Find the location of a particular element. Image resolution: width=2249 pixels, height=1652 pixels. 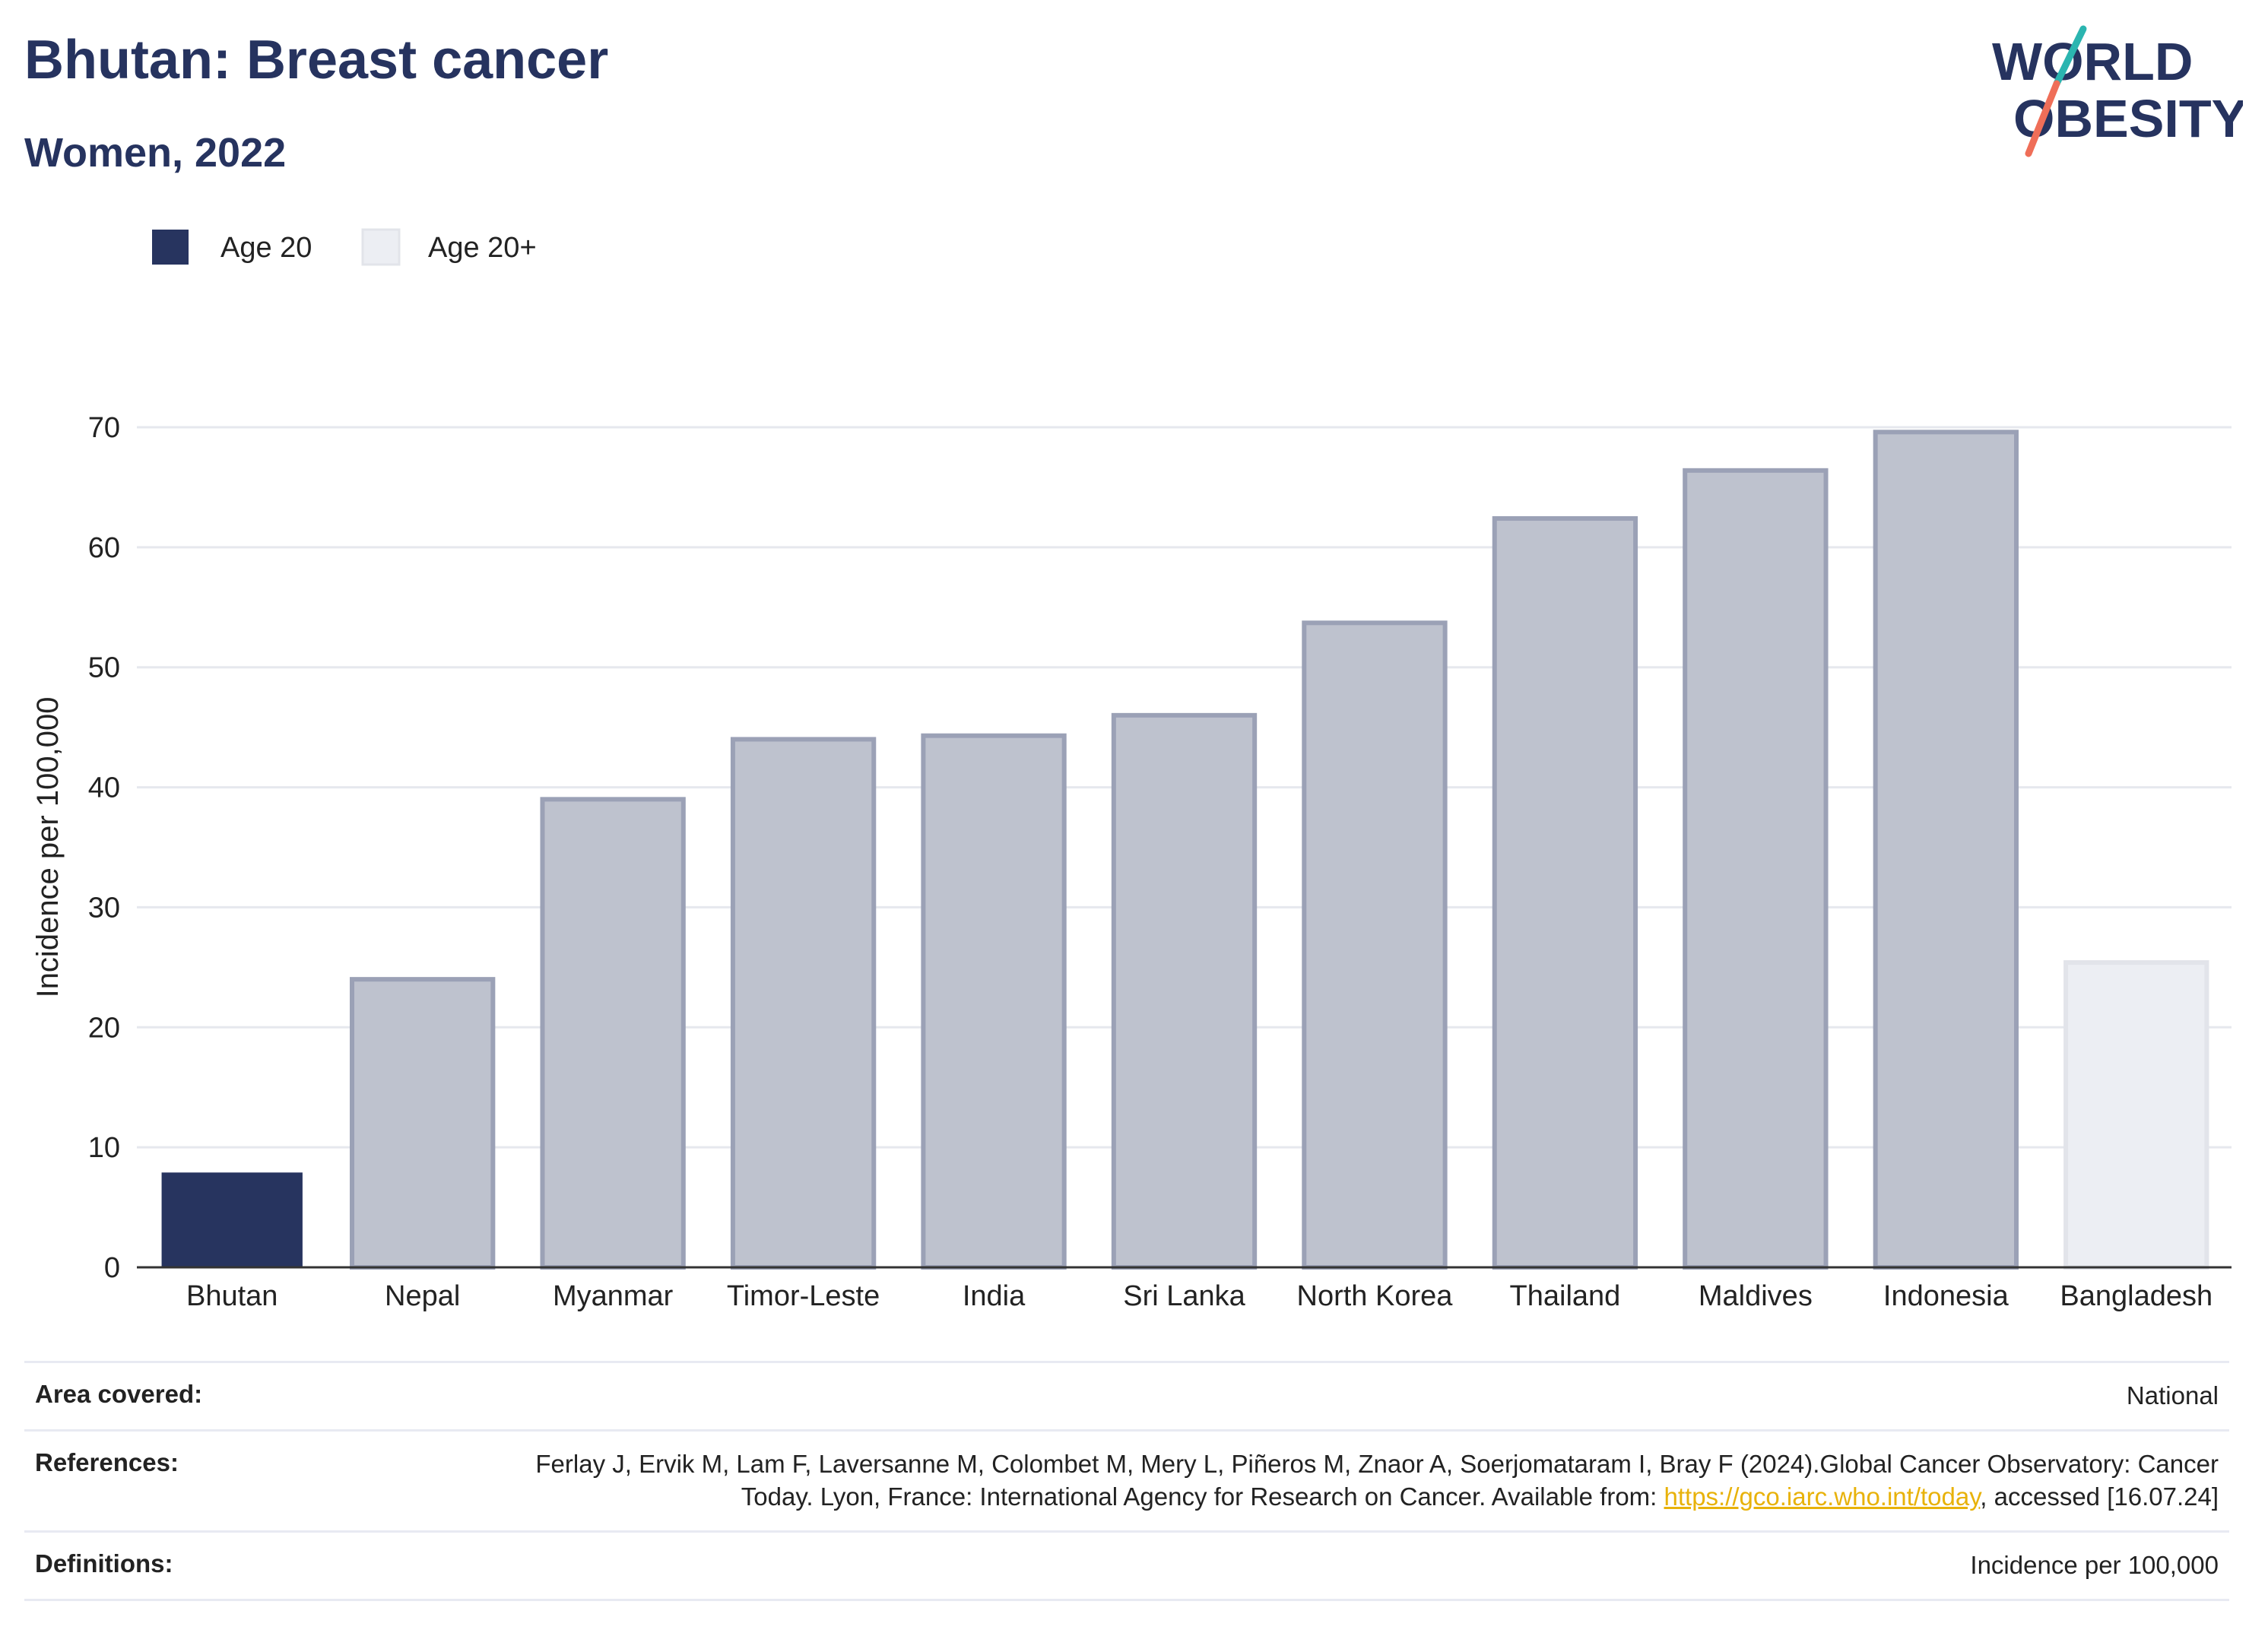

logo-line1: WORLD is located at coordinates (2092, 61).